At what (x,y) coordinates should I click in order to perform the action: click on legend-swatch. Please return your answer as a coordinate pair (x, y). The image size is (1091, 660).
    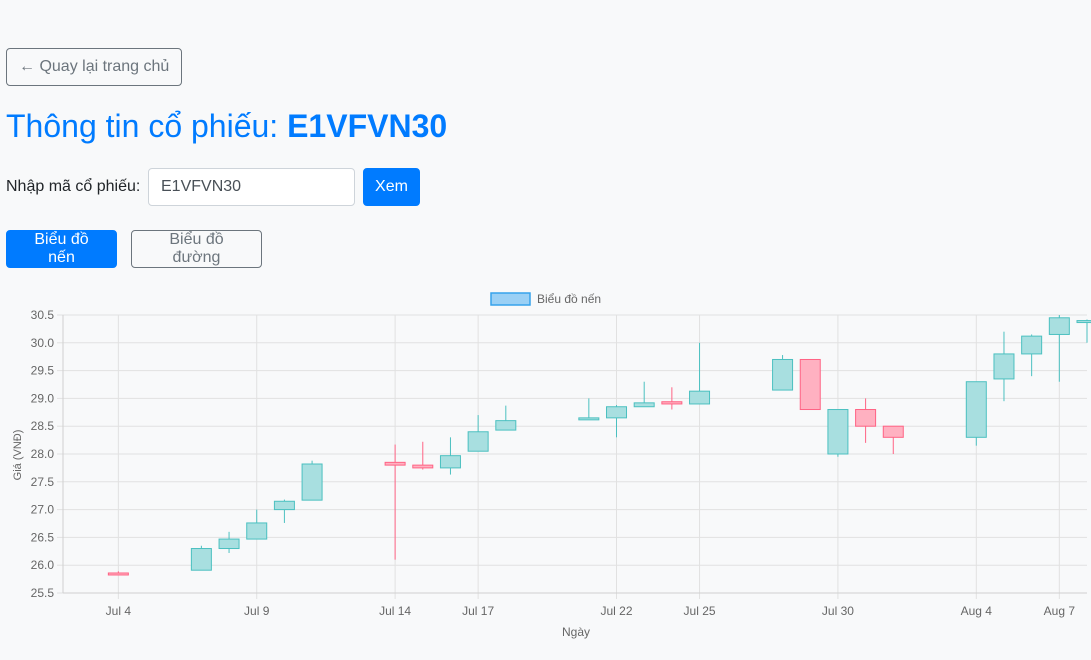
    Looking at the image, I should click on (510, 299).